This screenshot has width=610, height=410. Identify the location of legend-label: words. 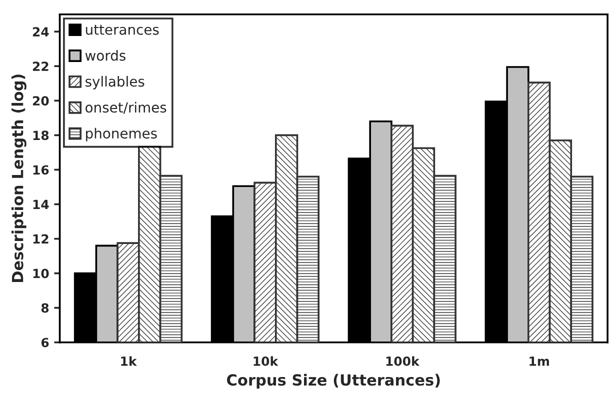
(105, 55).